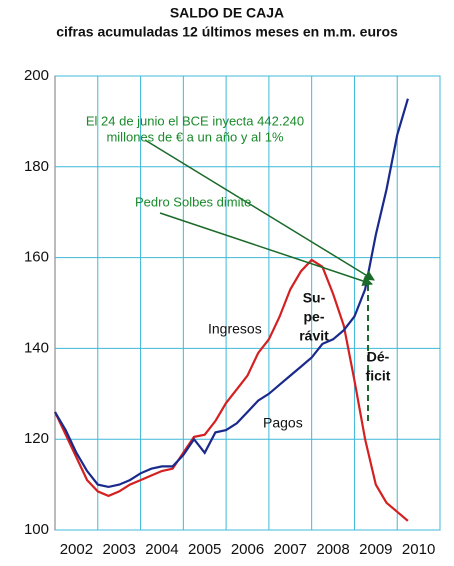 The image size is (454, 566). What do you see at coordinates (283, 423) in the screenshot?
I see `series-label: Pagos` at bounding box center [283, 423].